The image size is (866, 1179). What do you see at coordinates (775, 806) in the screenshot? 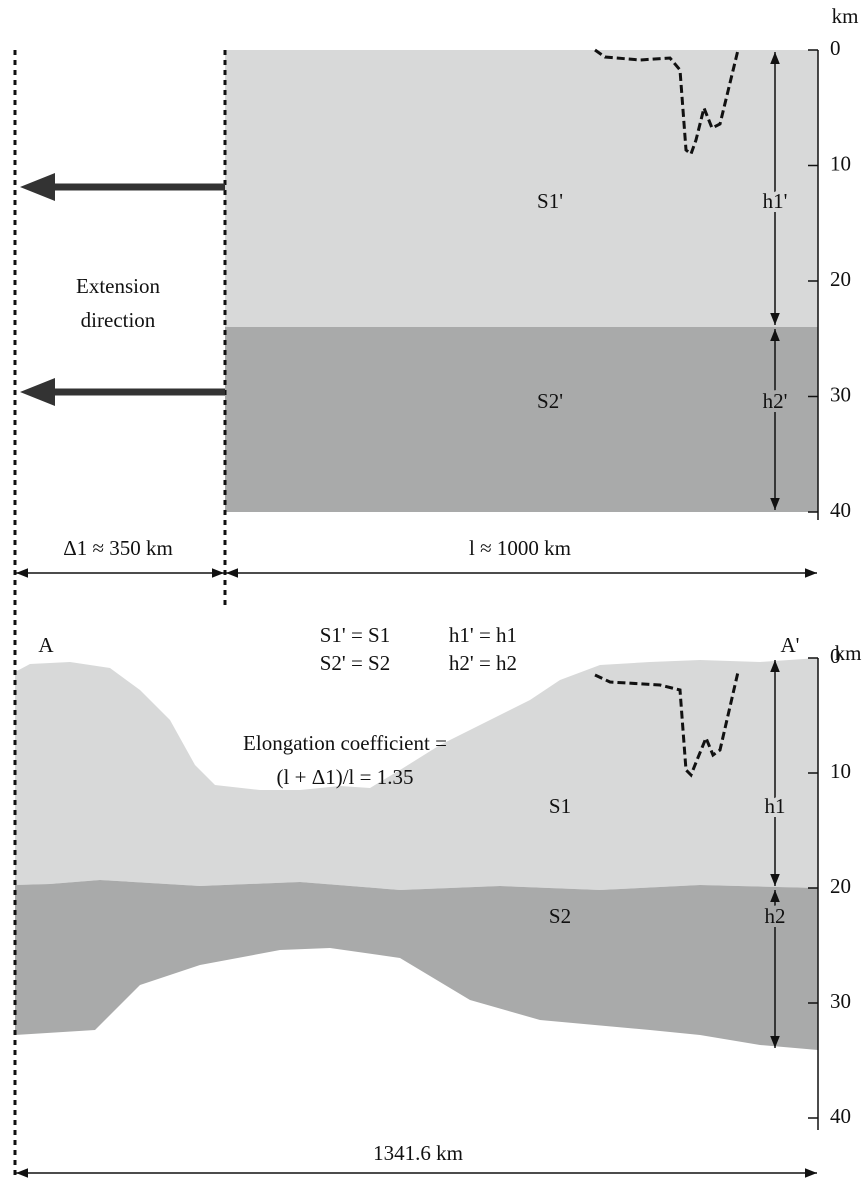
I see `thickness-label: h1` at bounding box center [775, 806].